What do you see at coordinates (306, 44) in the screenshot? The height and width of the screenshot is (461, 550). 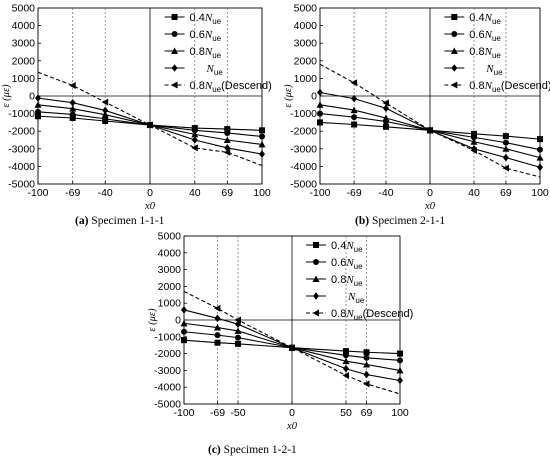 I see `y-tick-label: 3000` at bounding box center [306, 44].